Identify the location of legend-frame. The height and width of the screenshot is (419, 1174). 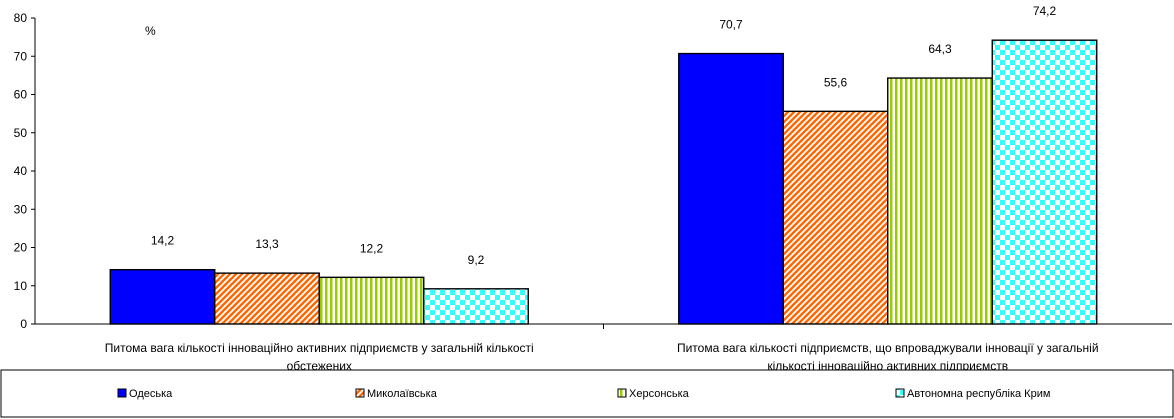
(587, 393).